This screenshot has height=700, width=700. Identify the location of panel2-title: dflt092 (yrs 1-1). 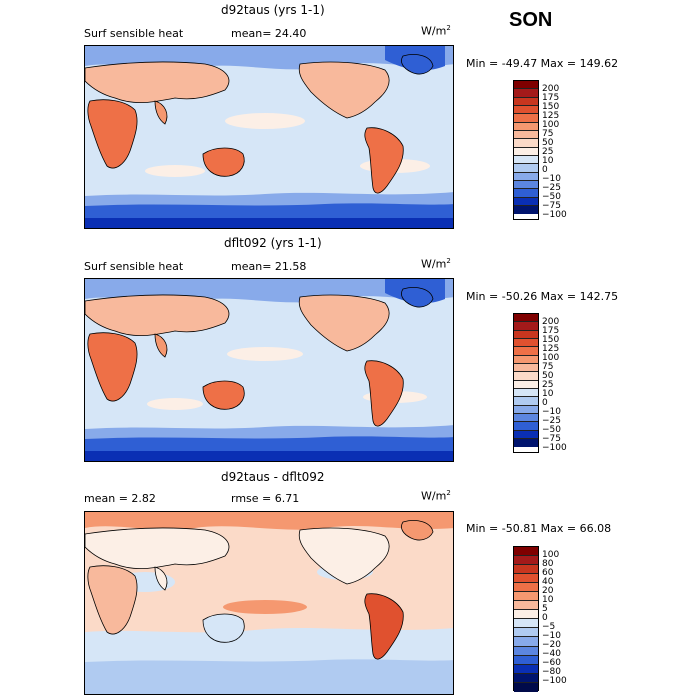
(273, 243).